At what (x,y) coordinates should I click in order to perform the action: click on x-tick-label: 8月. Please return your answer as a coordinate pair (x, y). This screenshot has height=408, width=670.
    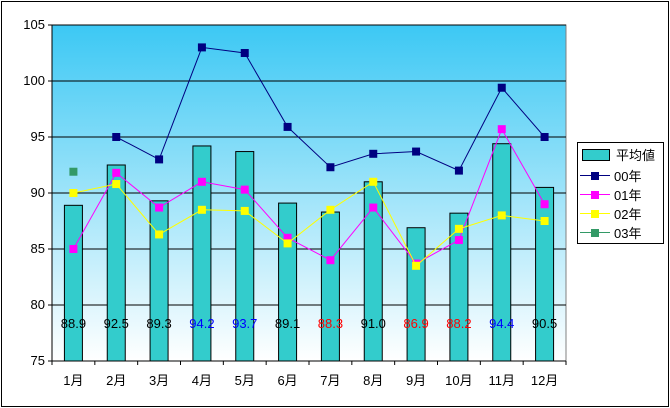
    Looking at the image, I should click on (373, 380).